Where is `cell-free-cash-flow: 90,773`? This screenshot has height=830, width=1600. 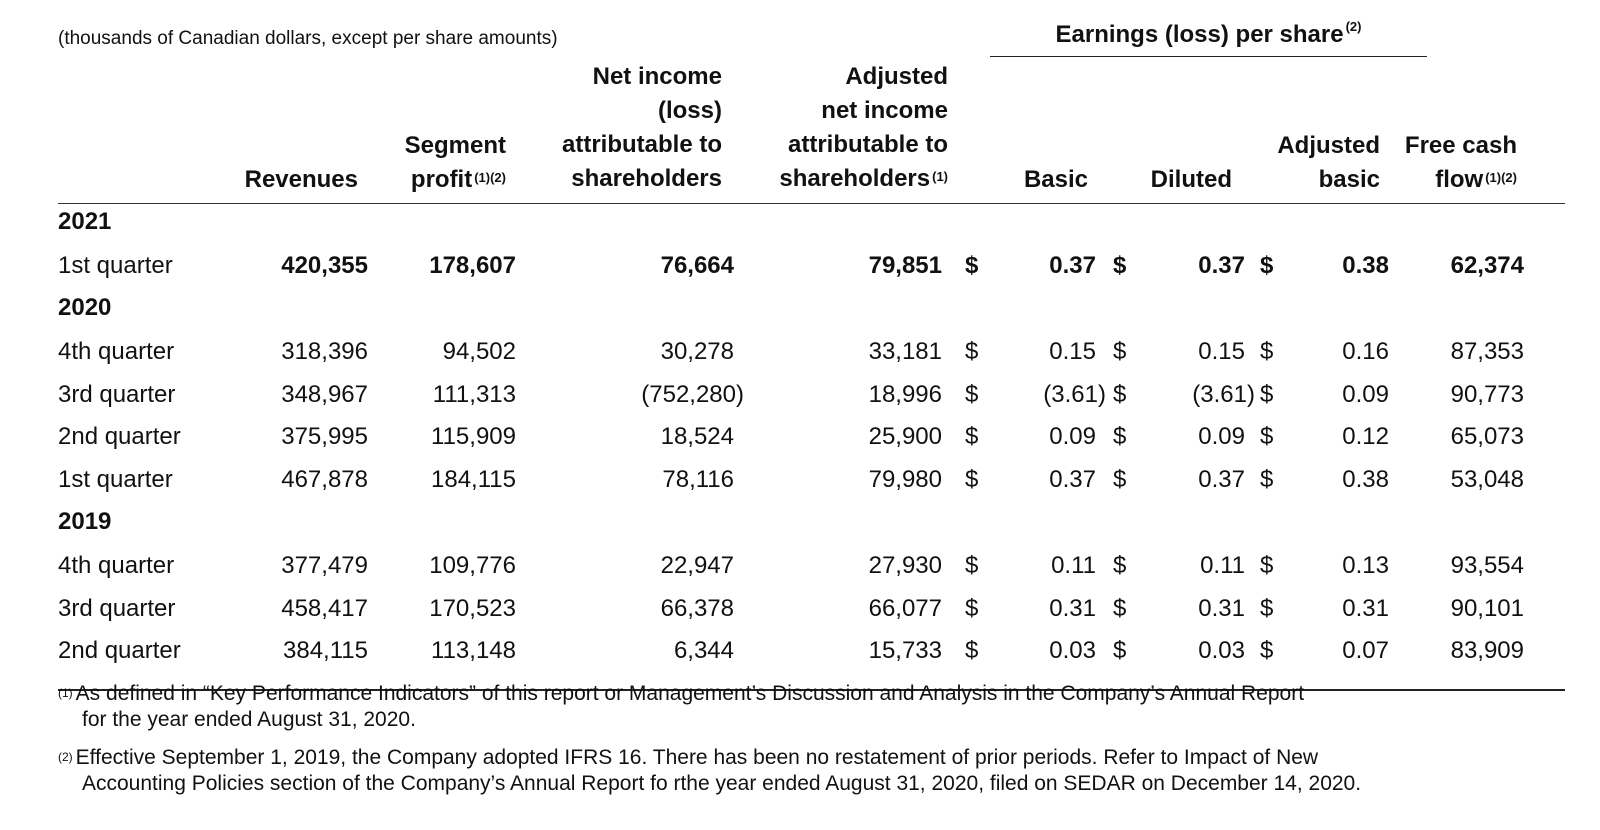 cell-free-cash-flow: 90,773 is located at coordinates (1487, 394).